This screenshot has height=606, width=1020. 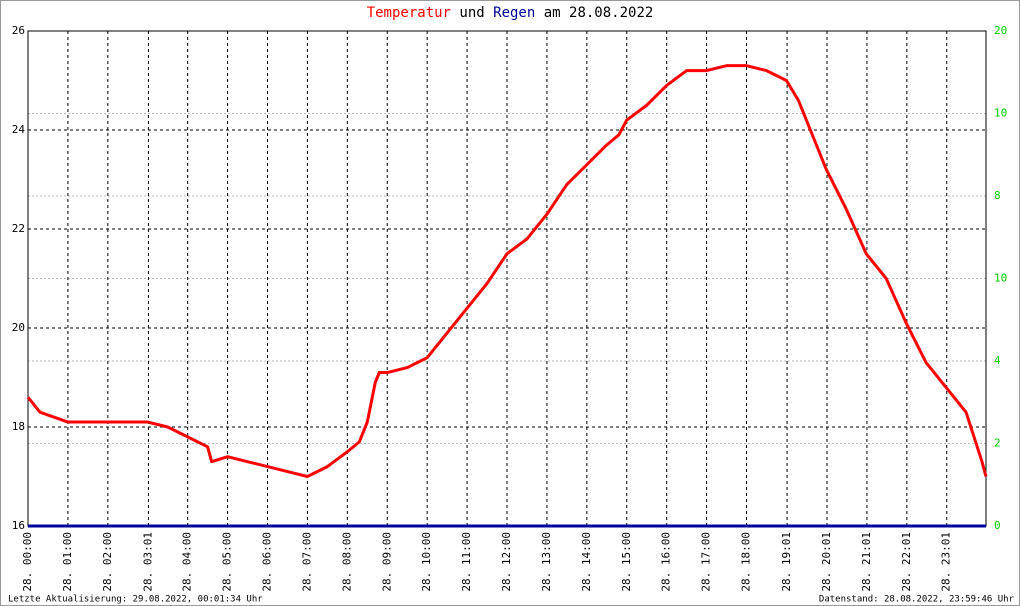 What do you see at coordinates (997, 360) in the screenshot?
I see `y2-tick-label: 4` at bounding box center [997, 360].